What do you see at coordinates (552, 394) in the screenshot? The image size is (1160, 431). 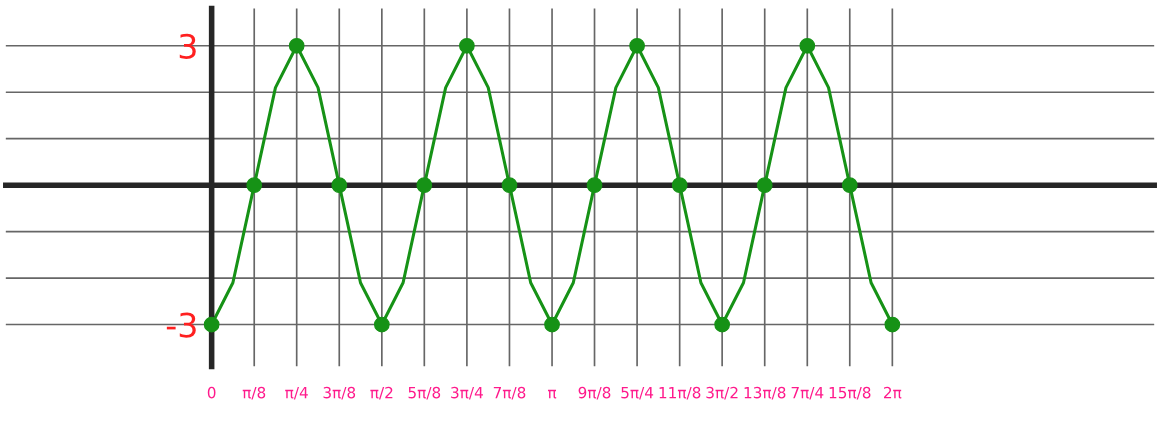 I see `x-tick-label: π` at bounding box center [552, 394].